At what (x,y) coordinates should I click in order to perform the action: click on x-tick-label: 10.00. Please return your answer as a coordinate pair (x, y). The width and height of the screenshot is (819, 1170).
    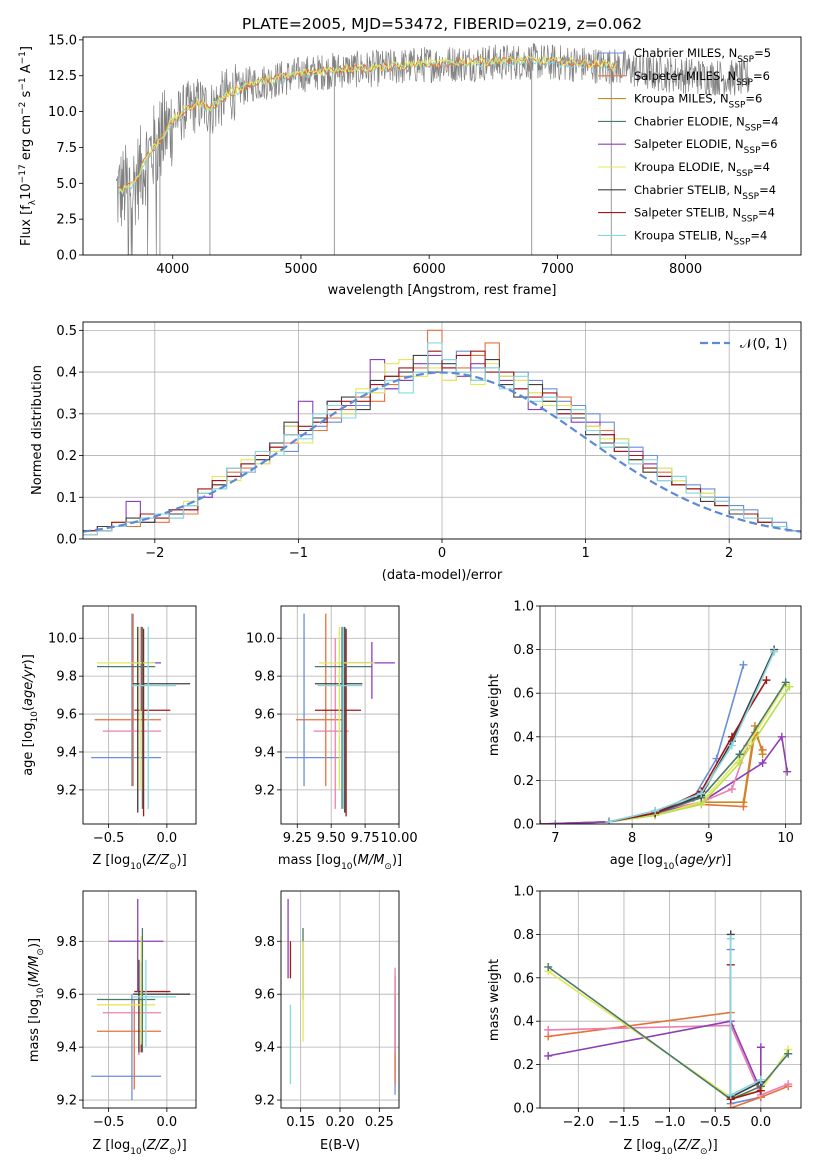
    Looking at the image, I should click on (398, 838).